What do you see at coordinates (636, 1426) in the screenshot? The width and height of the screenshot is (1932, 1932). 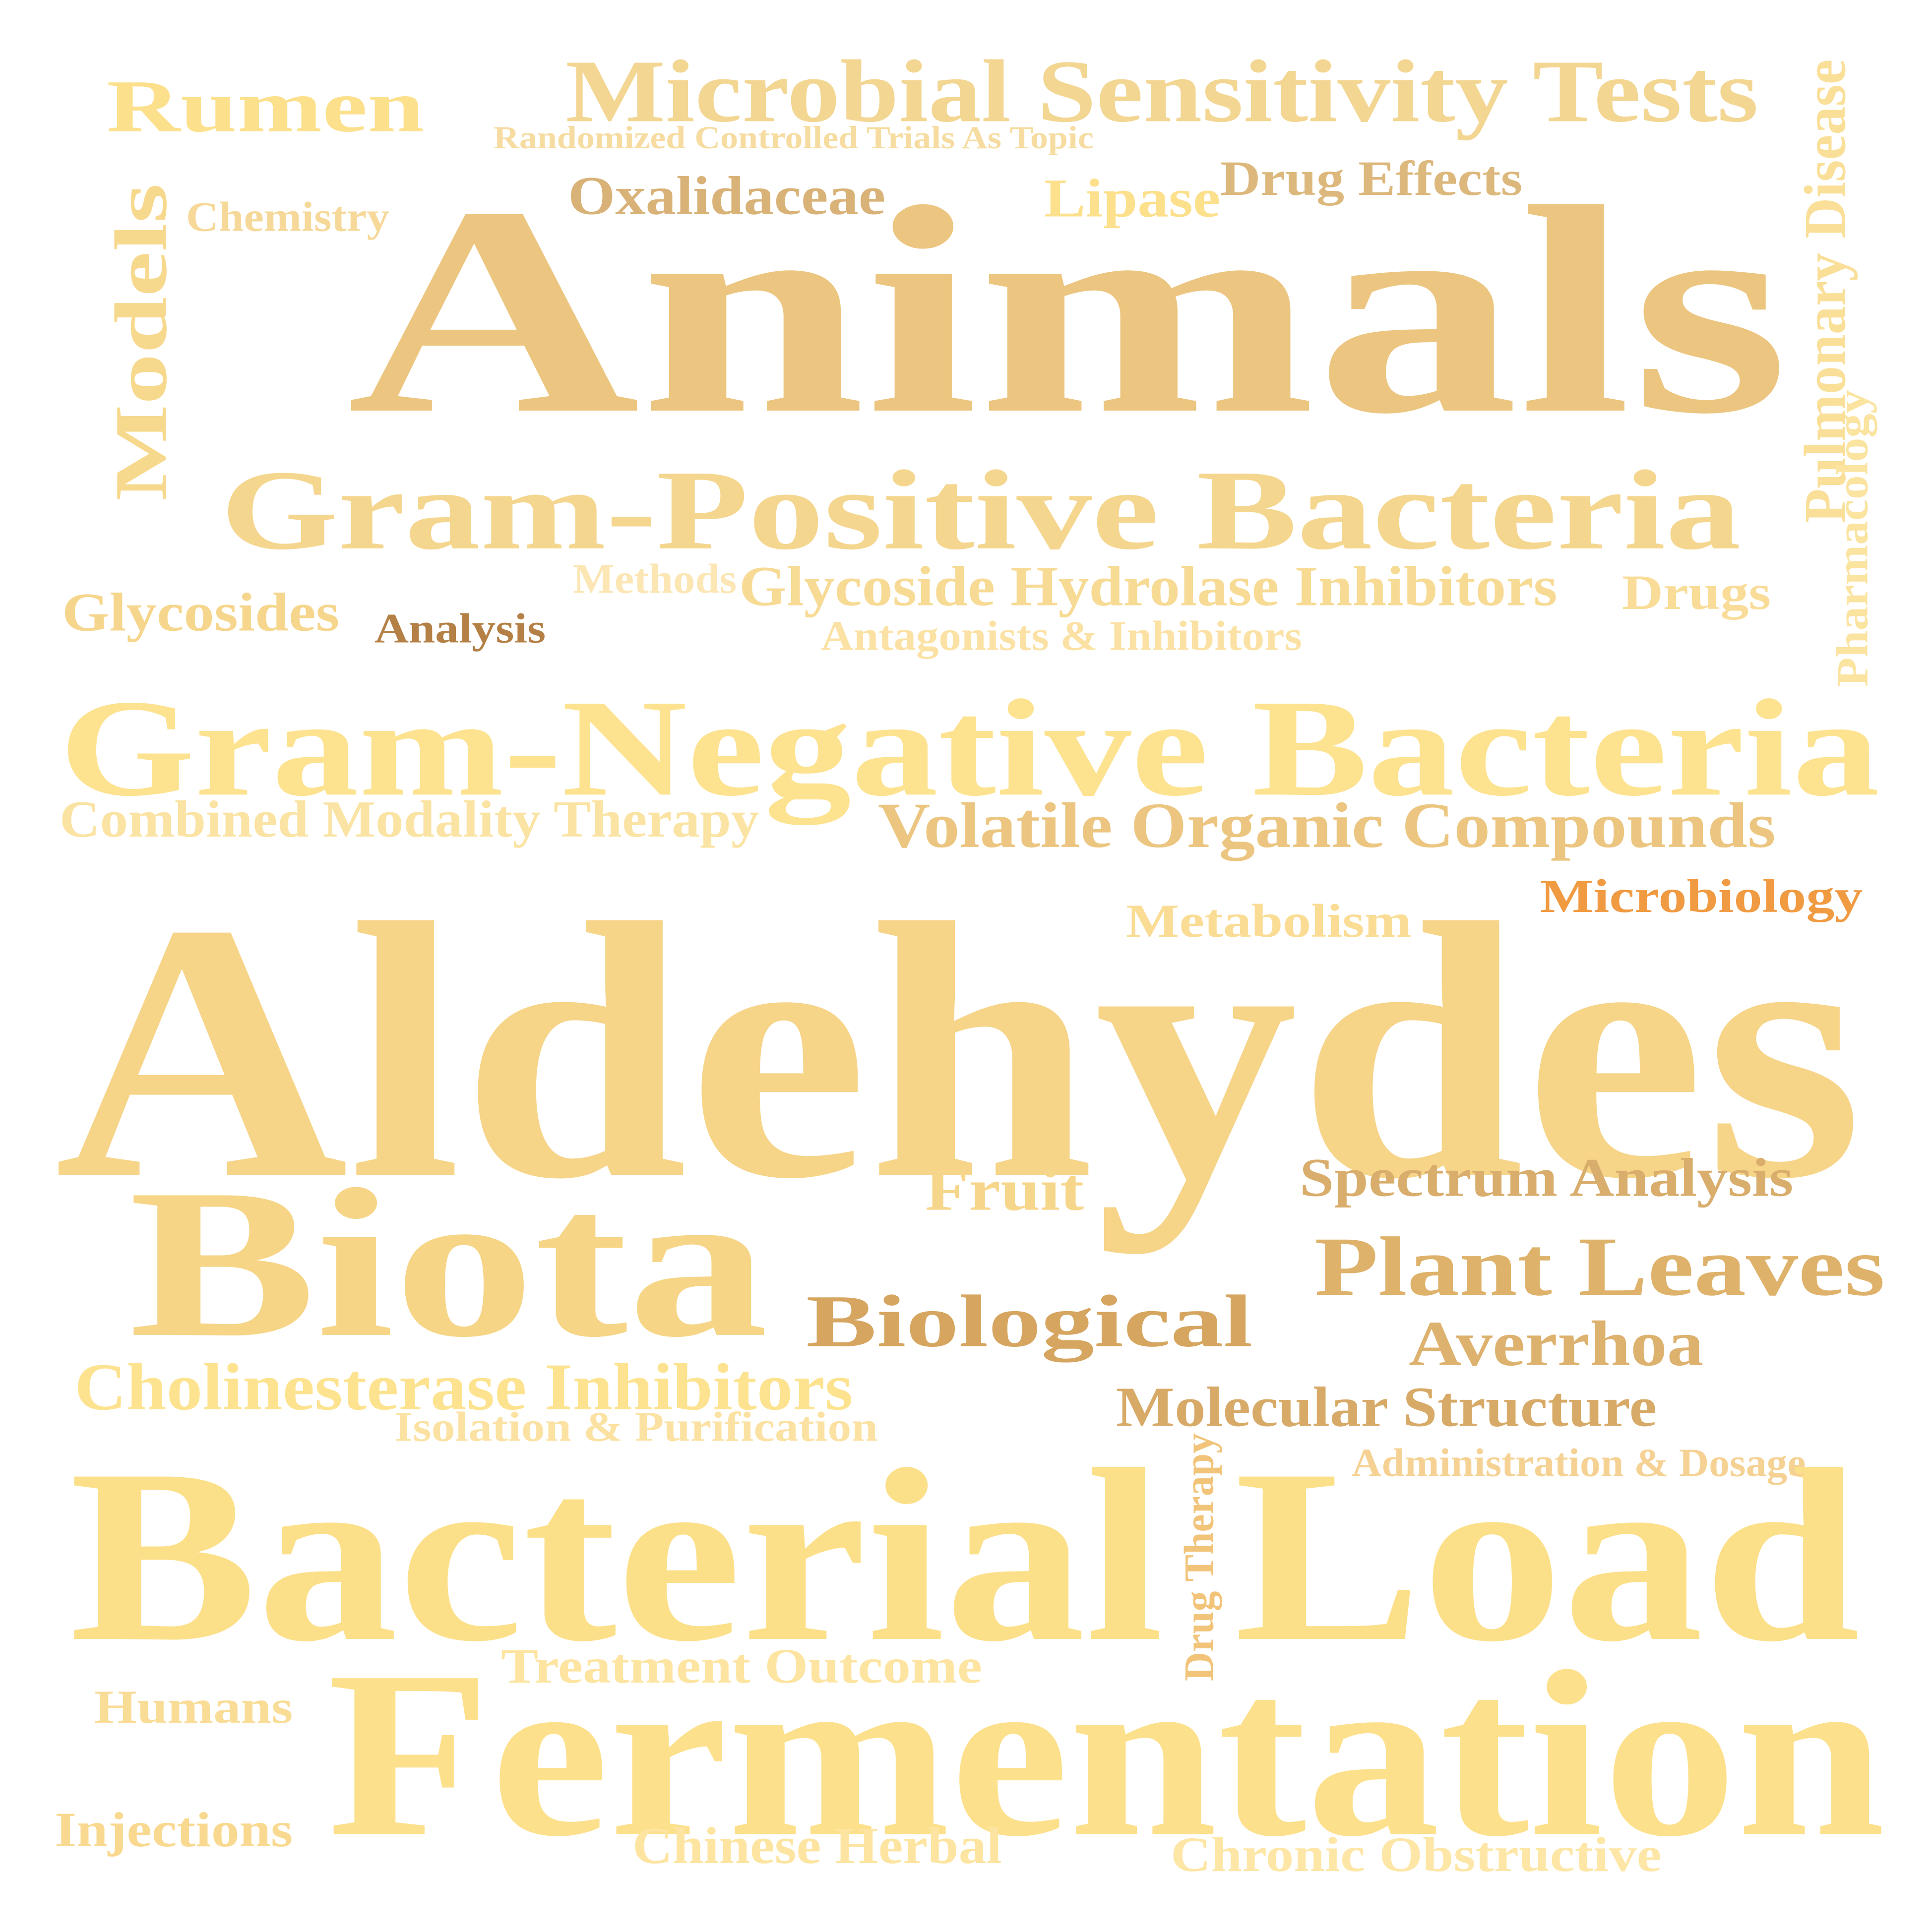 I see `word-isolation-purification: Isolation & Purification` at bounding box center [636, 1426].